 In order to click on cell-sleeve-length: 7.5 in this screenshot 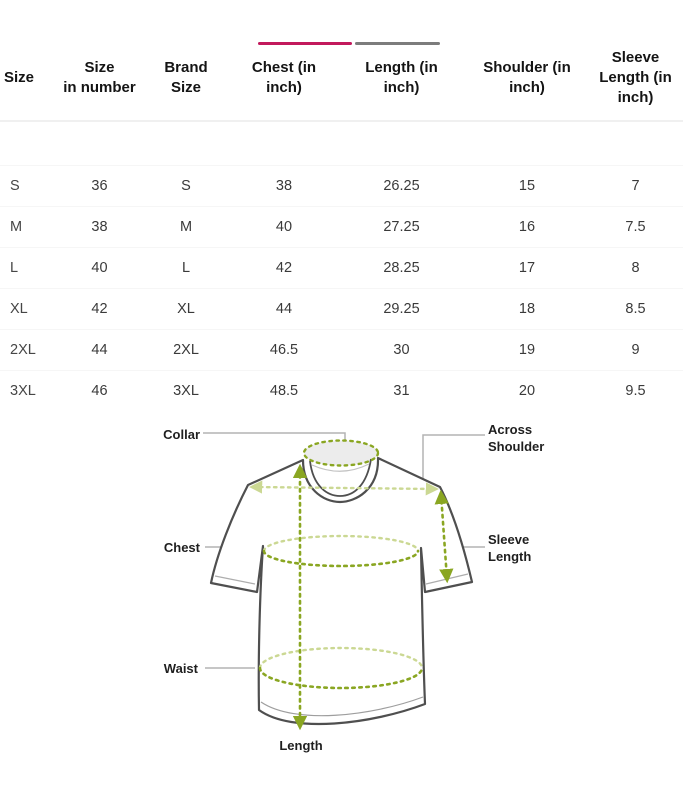, I will do `click(635, 227)`.